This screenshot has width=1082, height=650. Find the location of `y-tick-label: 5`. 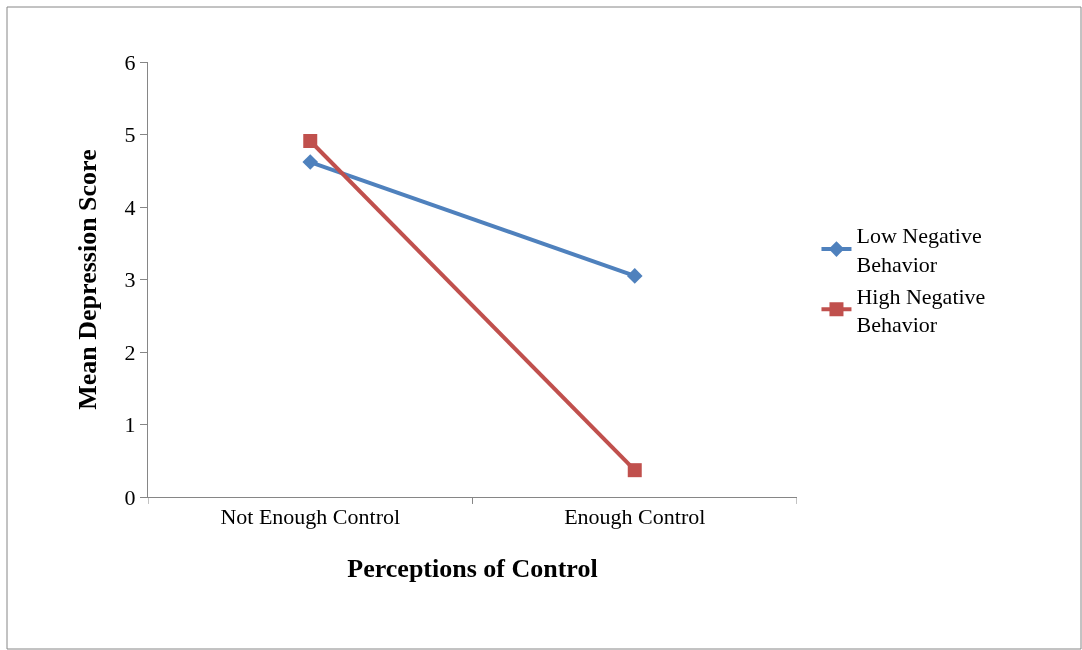

y-tick-label: 5 is located at coordinates (130, 135).